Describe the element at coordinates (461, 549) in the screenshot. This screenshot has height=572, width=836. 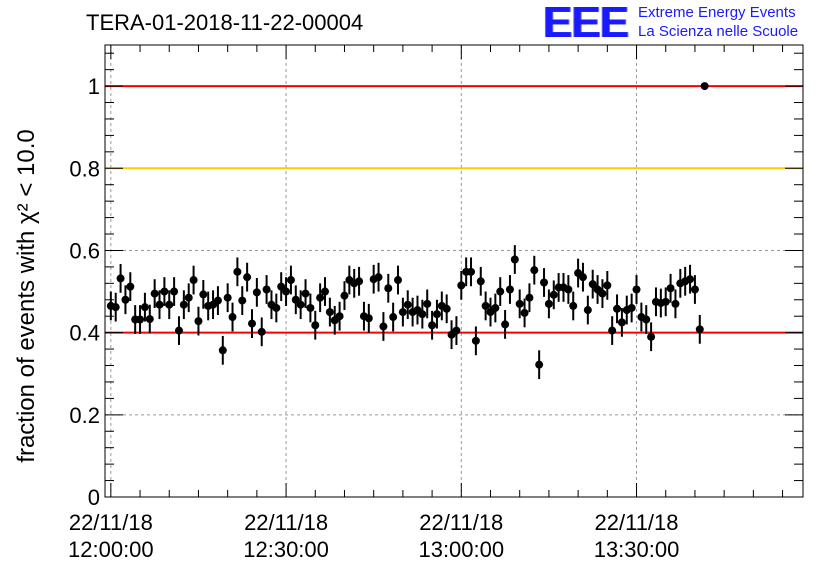
I see `x-tick-label-time: 13:00:00` at that location.